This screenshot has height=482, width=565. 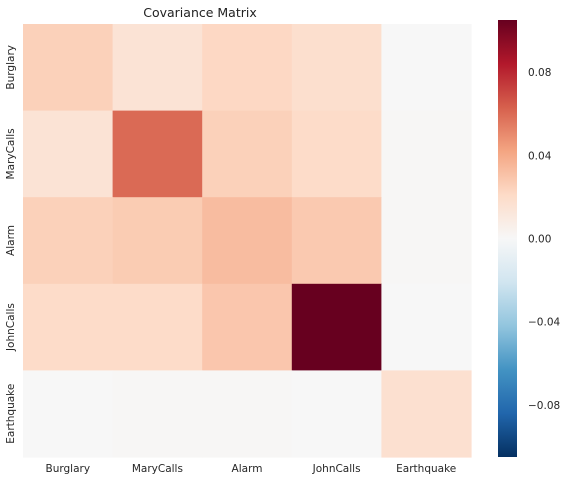 What do you see at coordinates (539, 73) in the screenshot?
I see `colorbar-tick-label: 0.08` at bounding box center [539, 73].